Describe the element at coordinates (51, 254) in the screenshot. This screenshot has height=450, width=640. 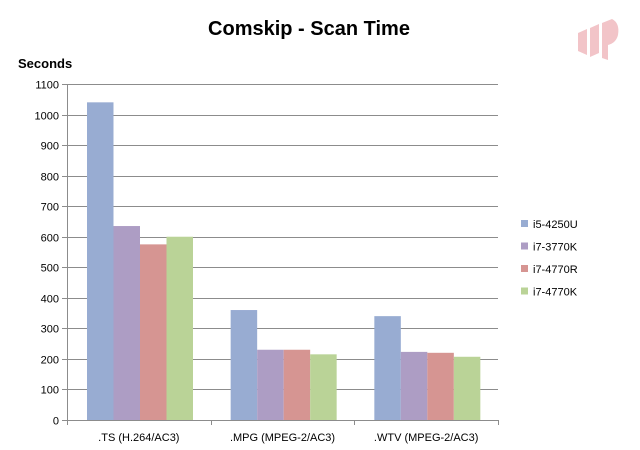
I see `y-axis-ticks: 0 100 200 300 400 500 600 700 800 900 1000 1100` at that location.